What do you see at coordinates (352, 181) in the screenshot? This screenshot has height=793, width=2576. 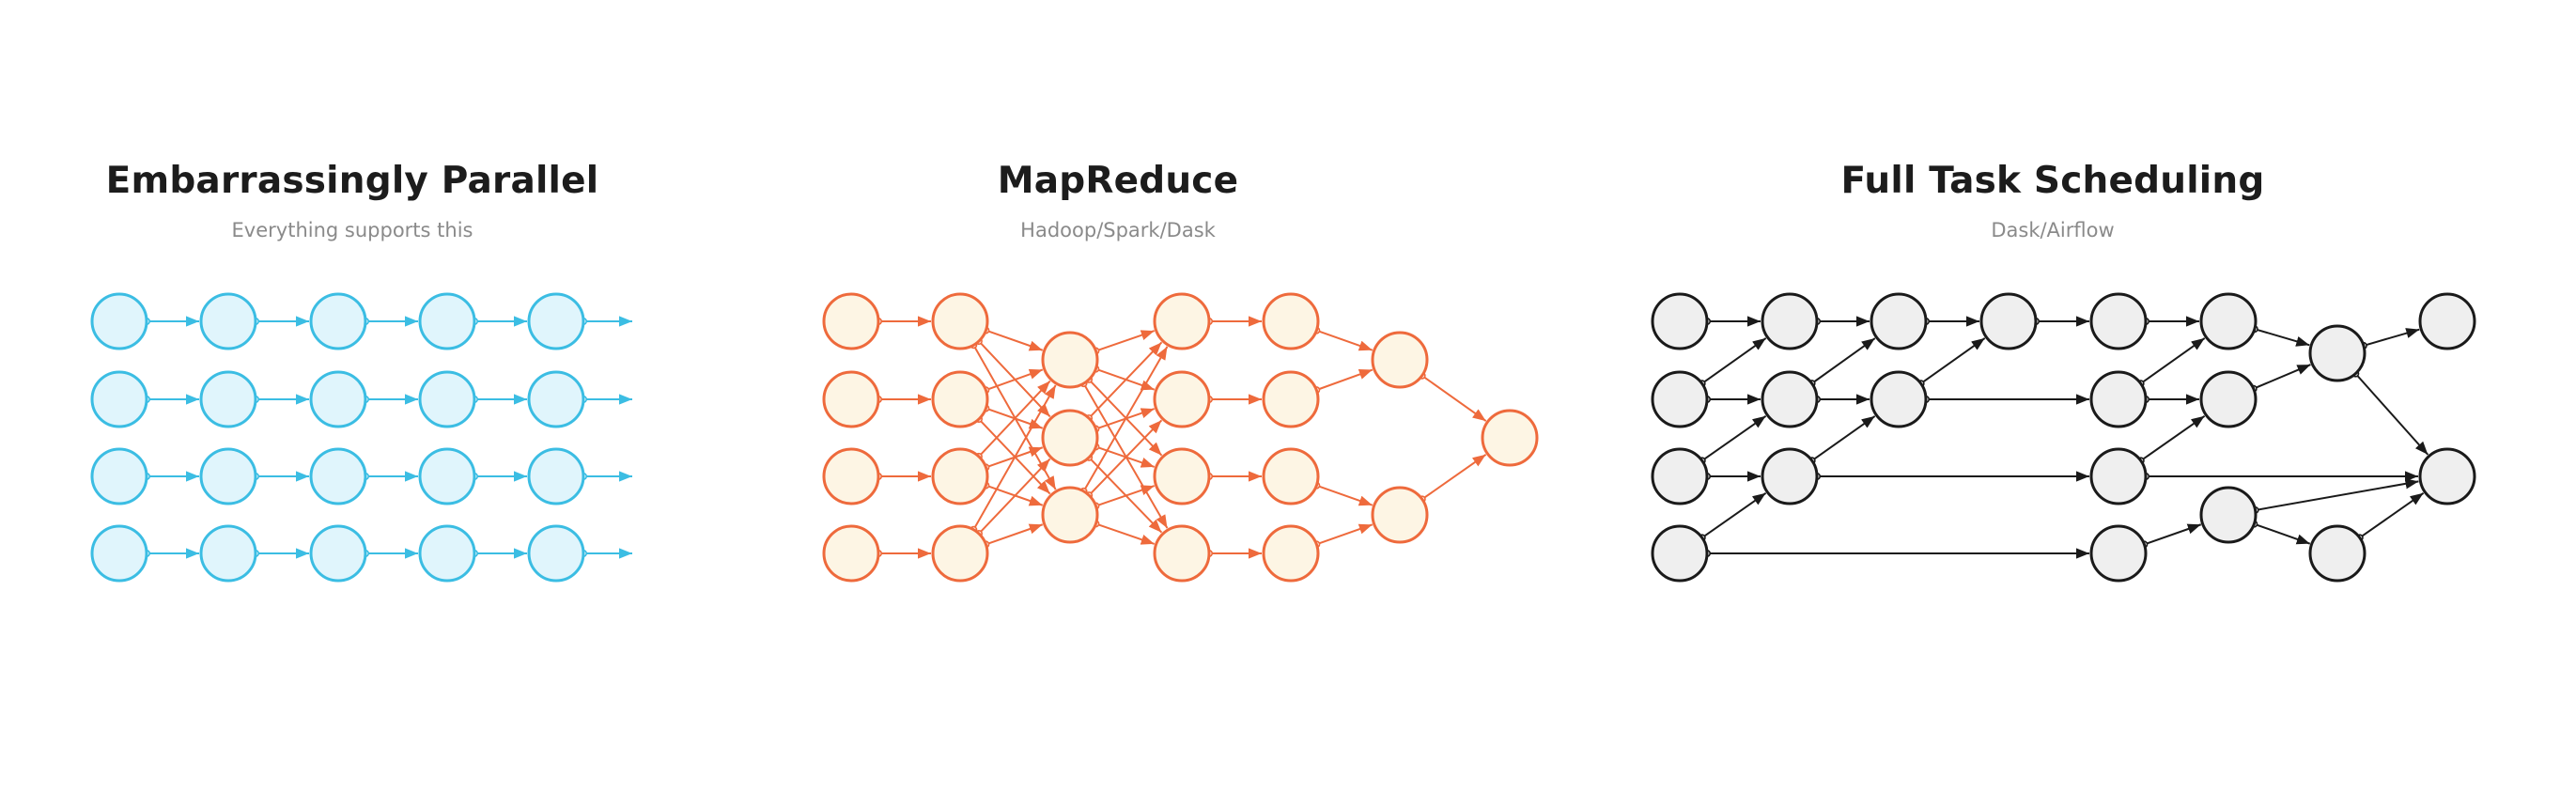 I see `panel-title-parallel: Embarrassingly Parallel` at bounding box center [352, 181].